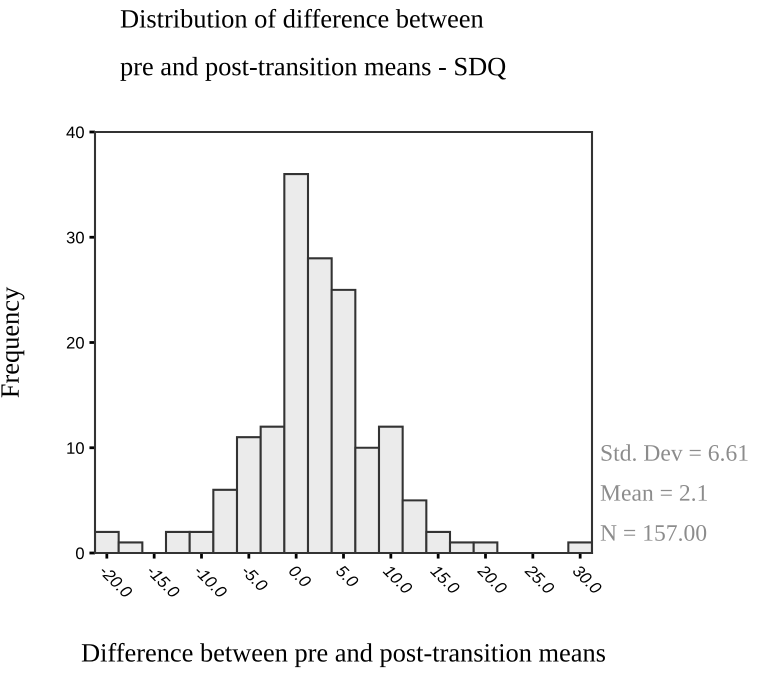 Image resolution: width=768 pixels, height=692 pixels. Describe the element at coordinates (210, 581) in the screenshot. I see `x-tick-label: -10.0` at that location.